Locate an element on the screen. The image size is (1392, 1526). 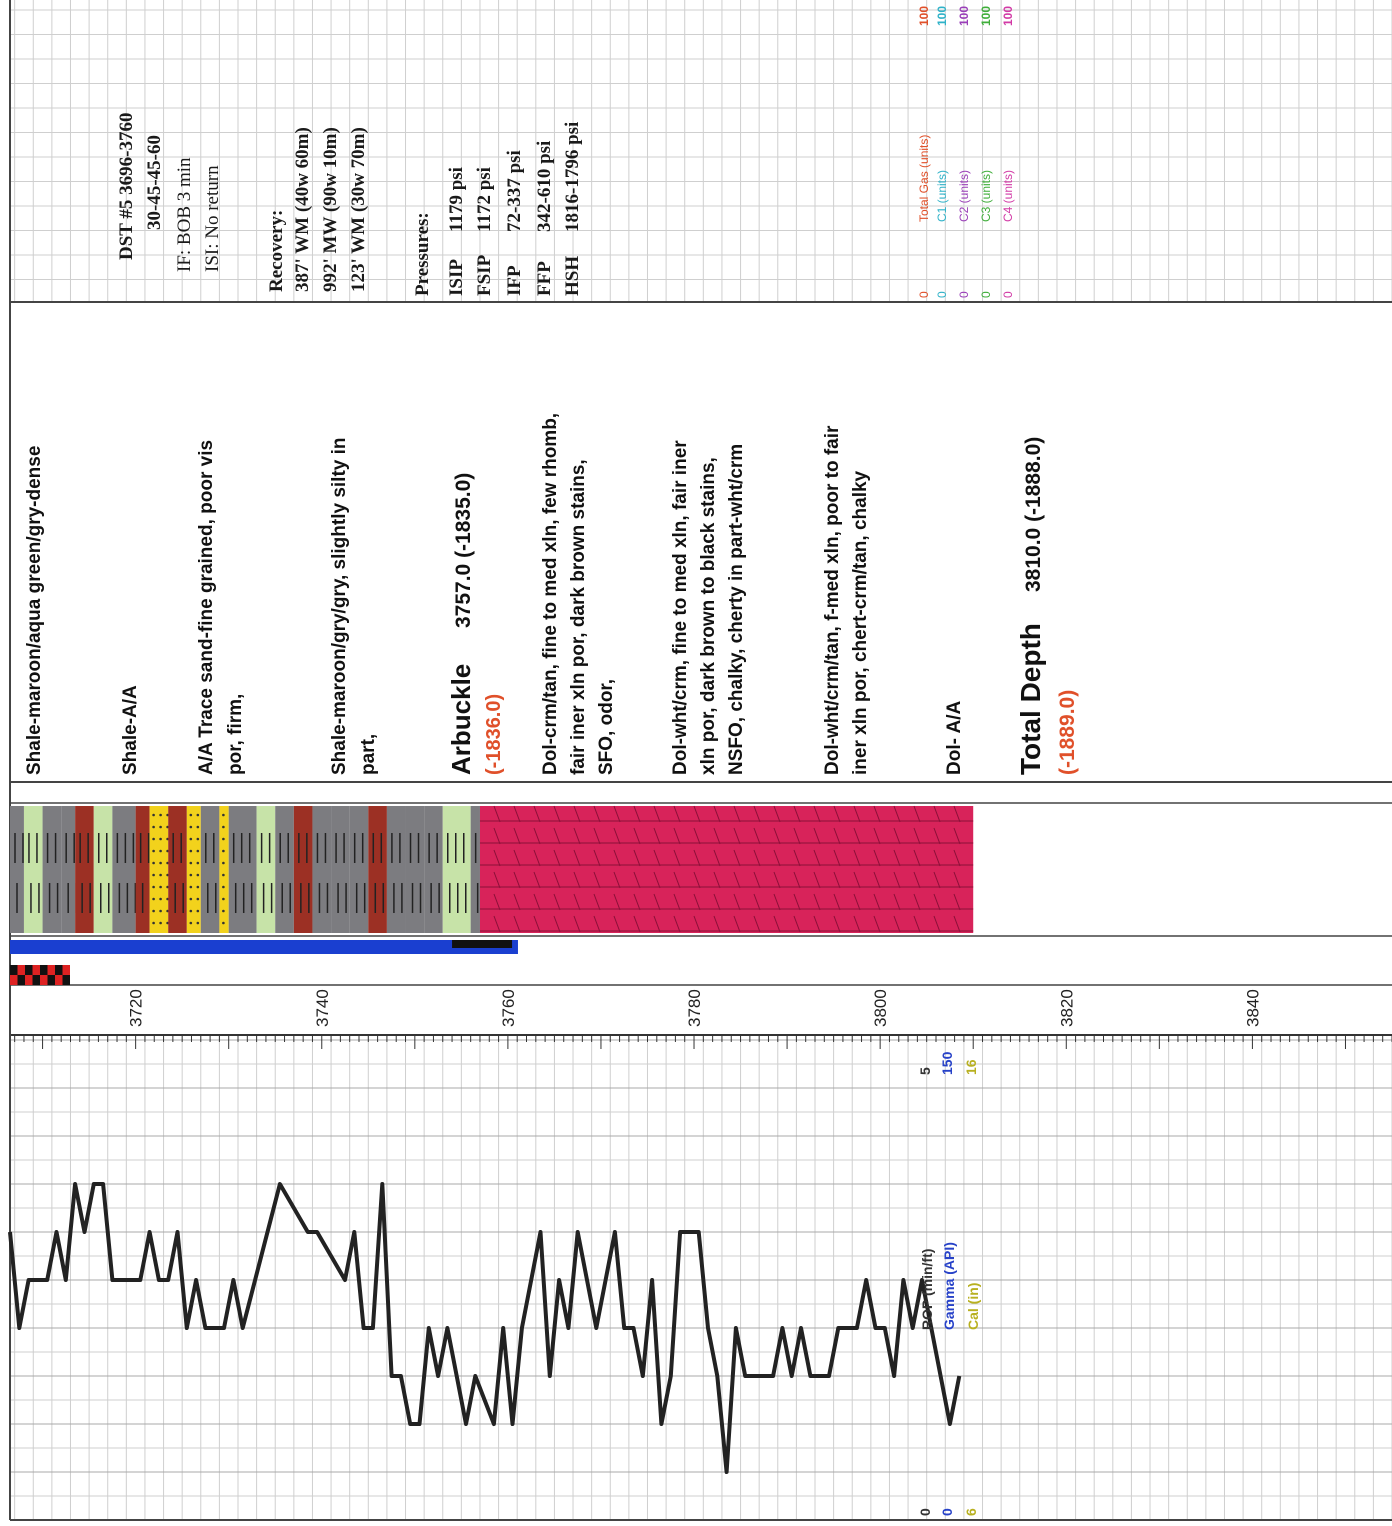
curve-name-label: ROP (min/ft) is located at coordinates (927, 1289).